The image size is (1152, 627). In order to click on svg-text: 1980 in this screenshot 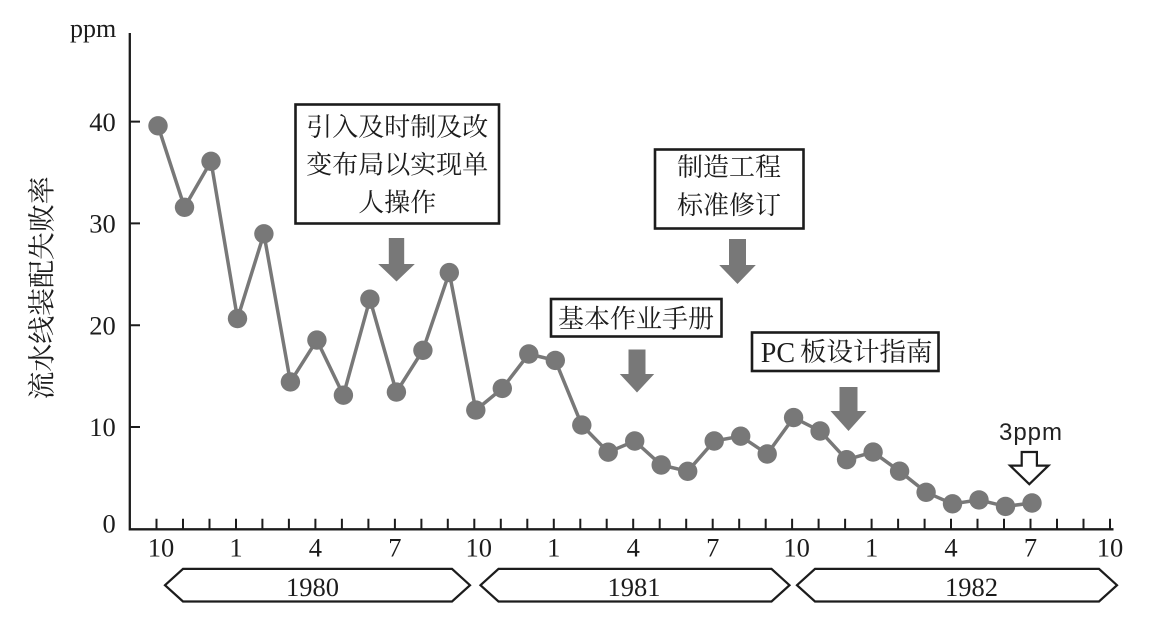, I will do `click(312, 587)`.